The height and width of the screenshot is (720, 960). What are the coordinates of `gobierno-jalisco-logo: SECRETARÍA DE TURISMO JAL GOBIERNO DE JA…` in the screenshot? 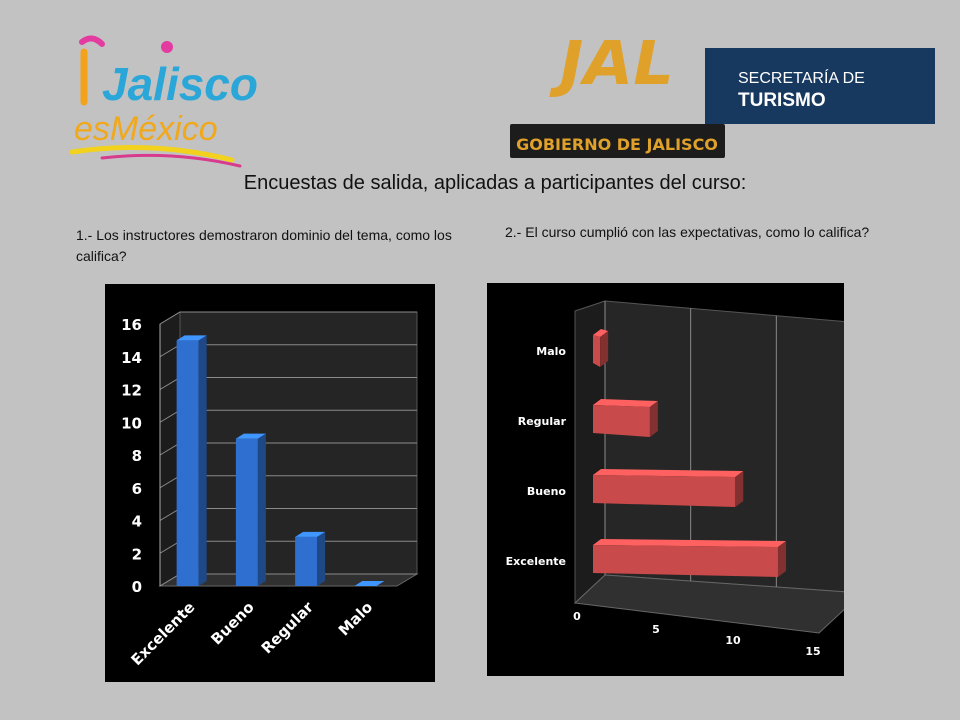 It's located at (722, 93).